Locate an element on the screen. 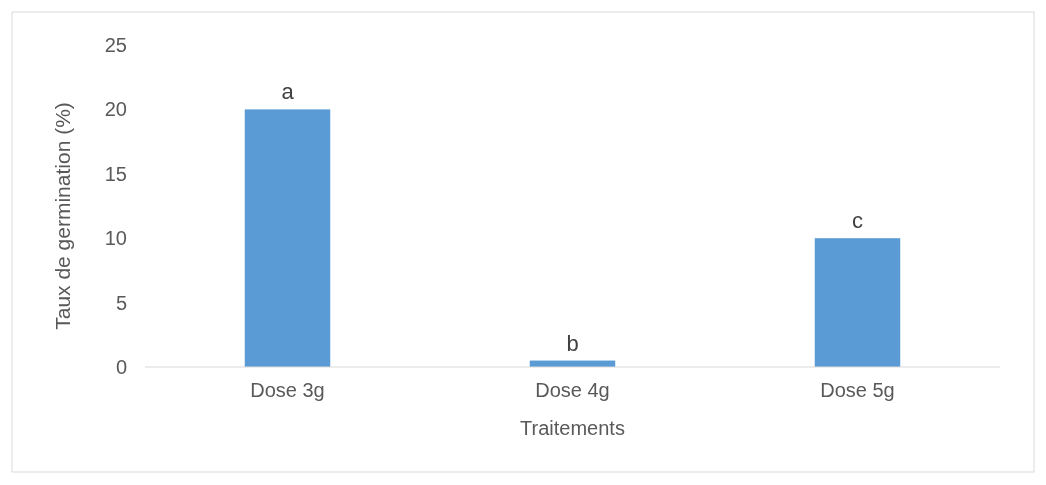 The width and height of the screenshot is (1046, 485). y-tick-label: 20 is located at coordinates (115, 109).